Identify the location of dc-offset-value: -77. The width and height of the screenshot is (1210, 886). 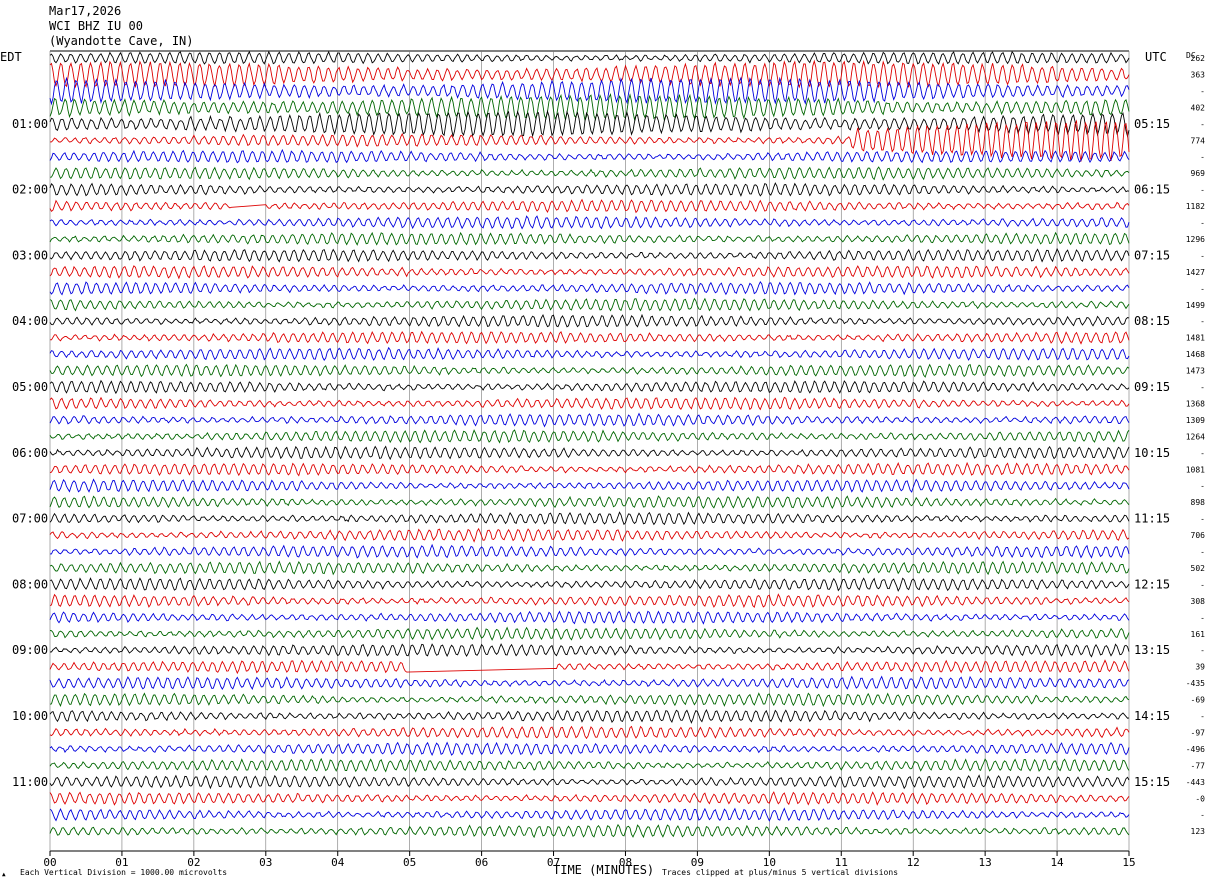
(1198, 765).